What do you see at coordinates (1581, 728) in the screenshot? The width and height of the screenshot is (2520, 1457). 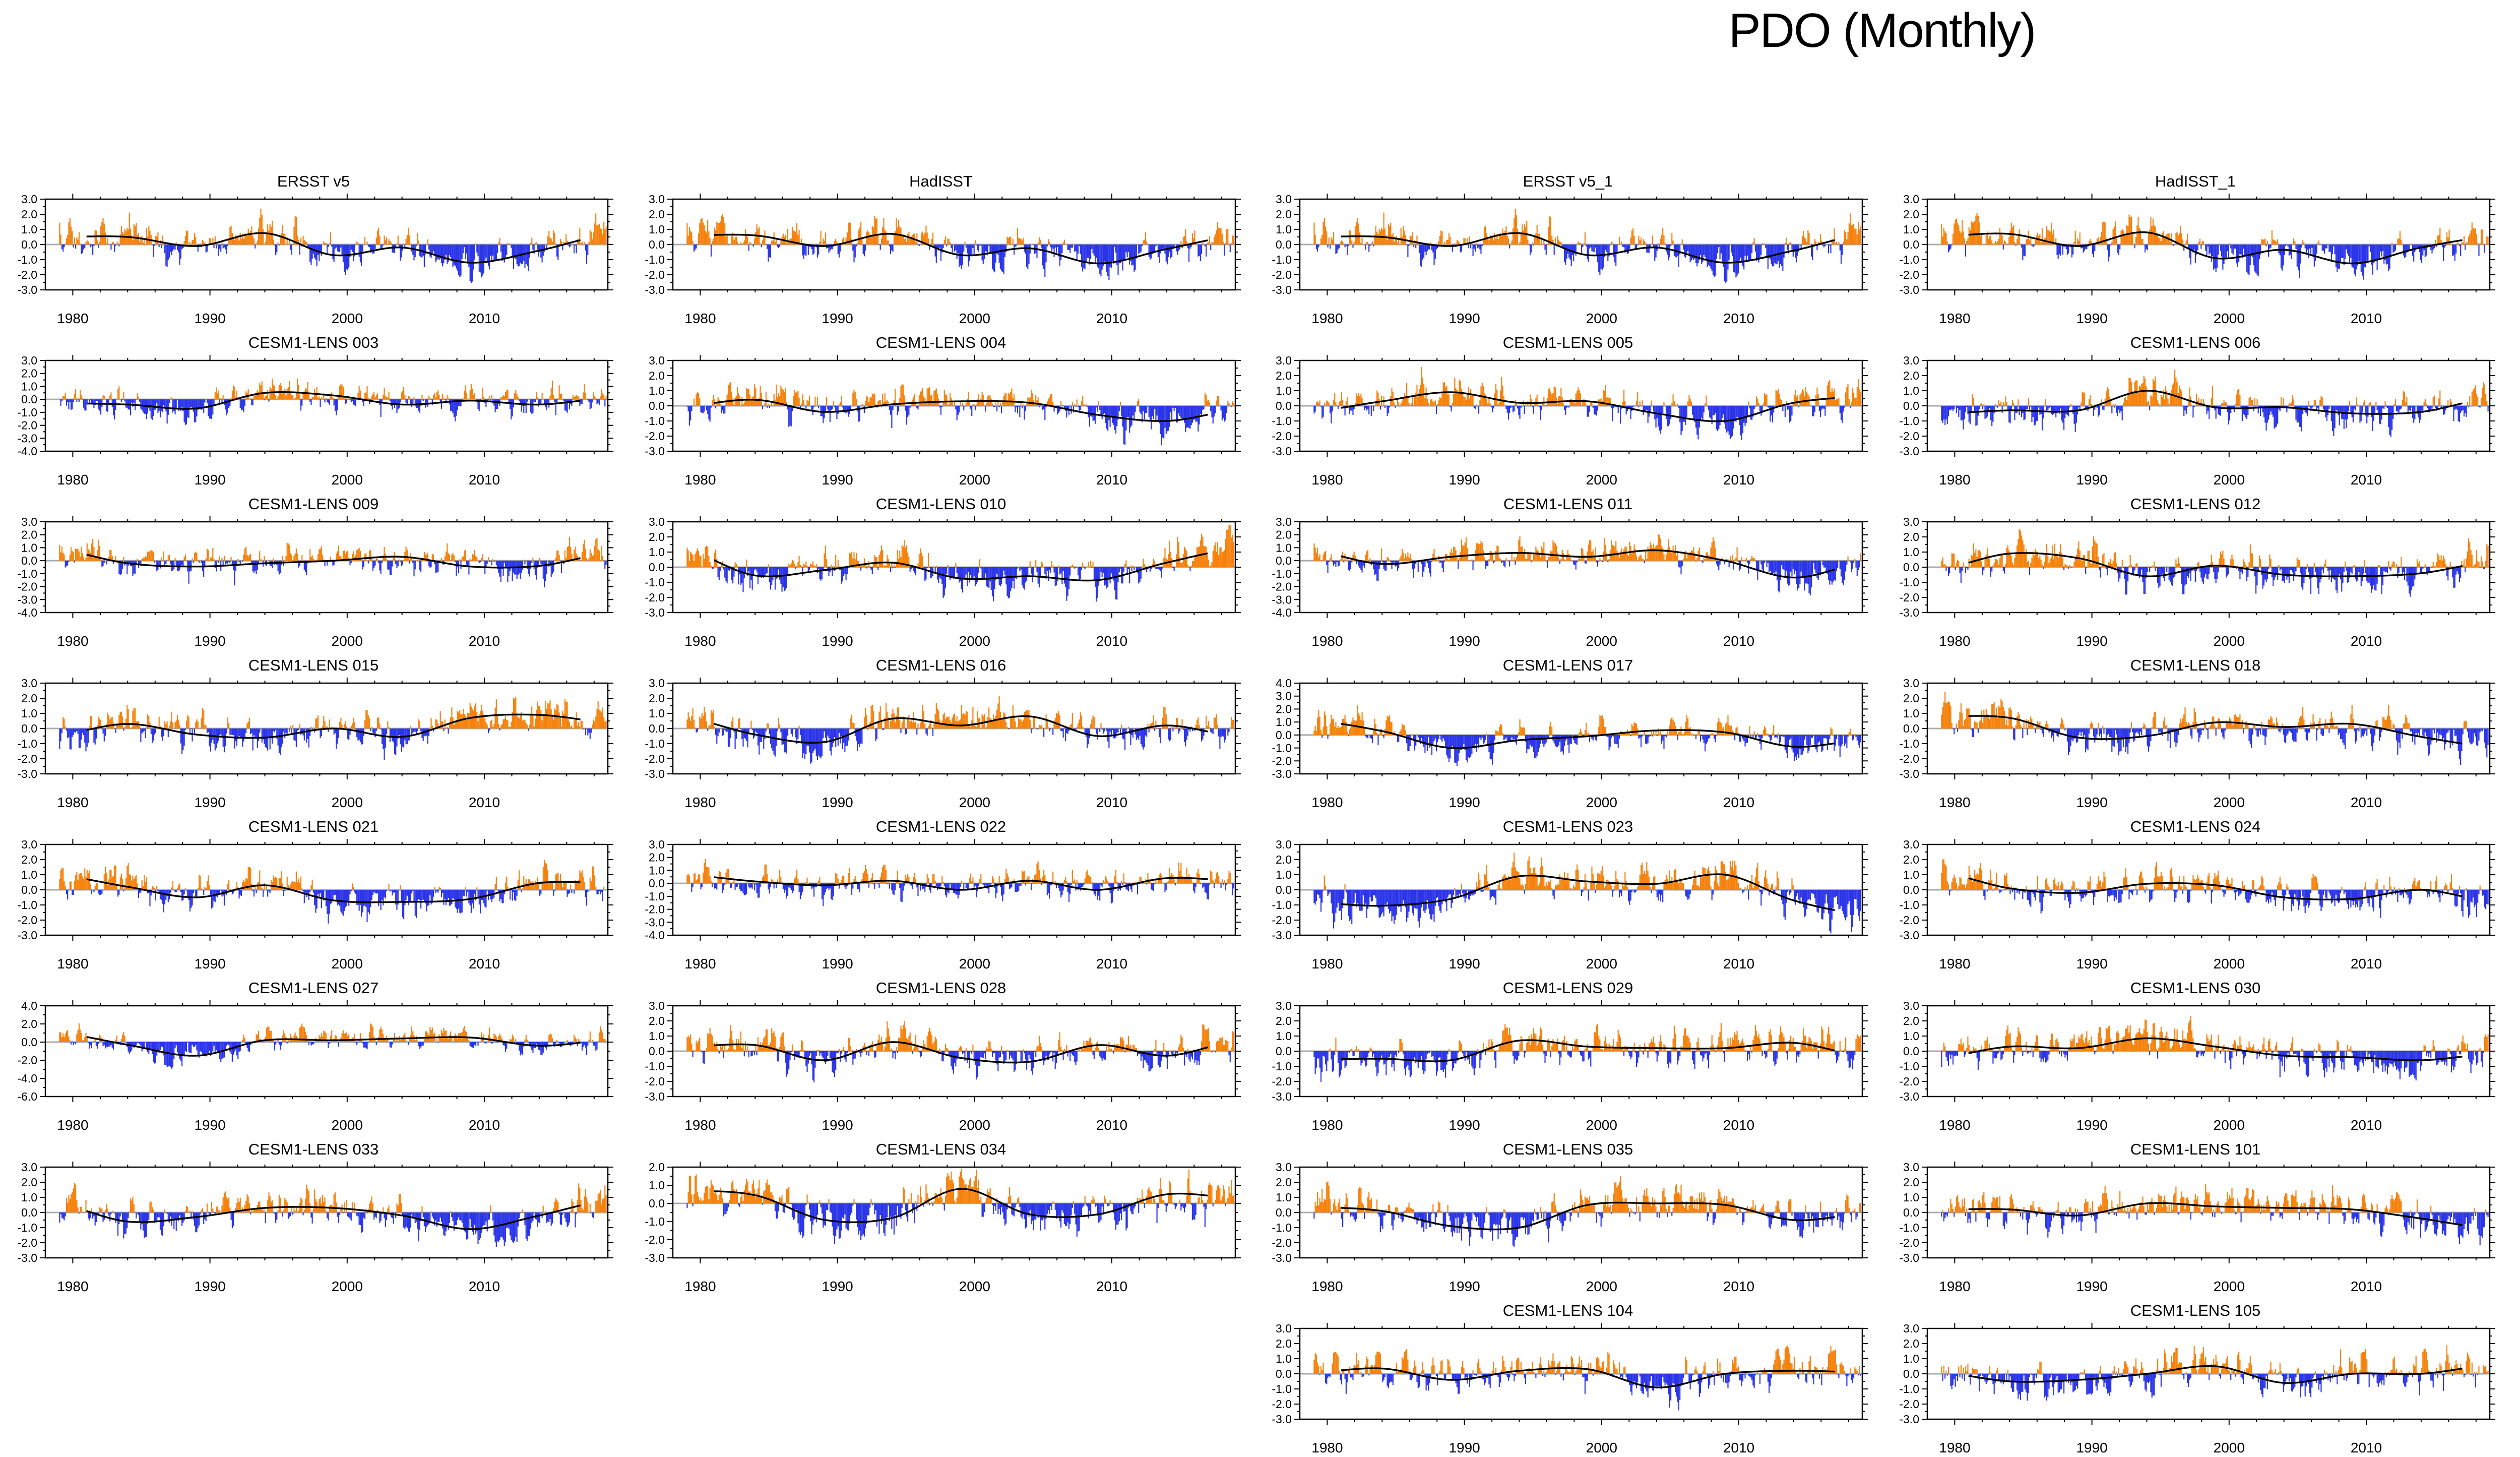 I see `plot-frame` at bounding box center [1581, 728].